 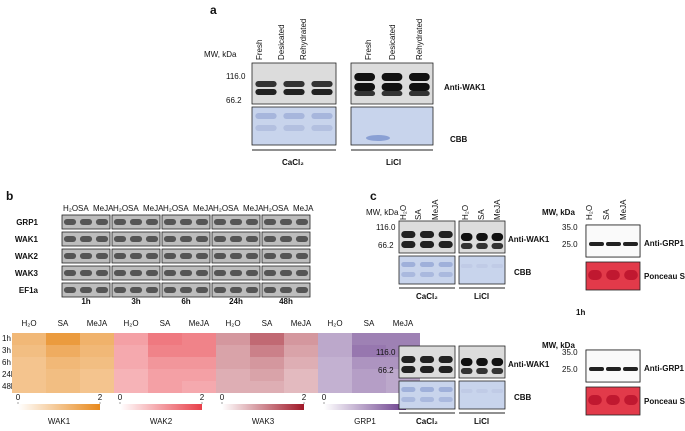 What do you see at coordinates (293, 162) in the screenshot?
I see `group-label: CaCl₂` at bounding box center [293, 162].